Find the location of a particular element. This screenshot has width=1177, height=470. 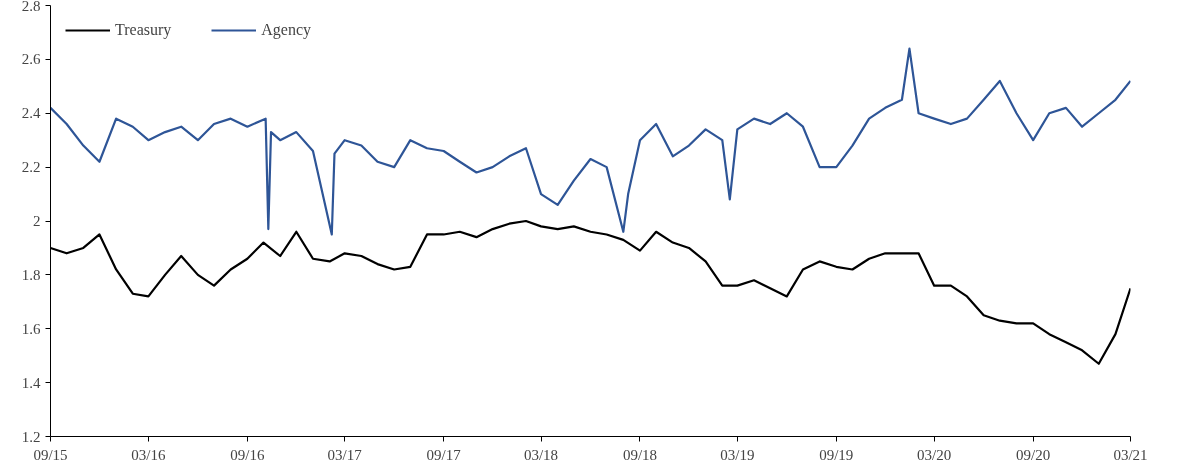

y-tick-label: 2.4 is located at coordinates (31, 113).